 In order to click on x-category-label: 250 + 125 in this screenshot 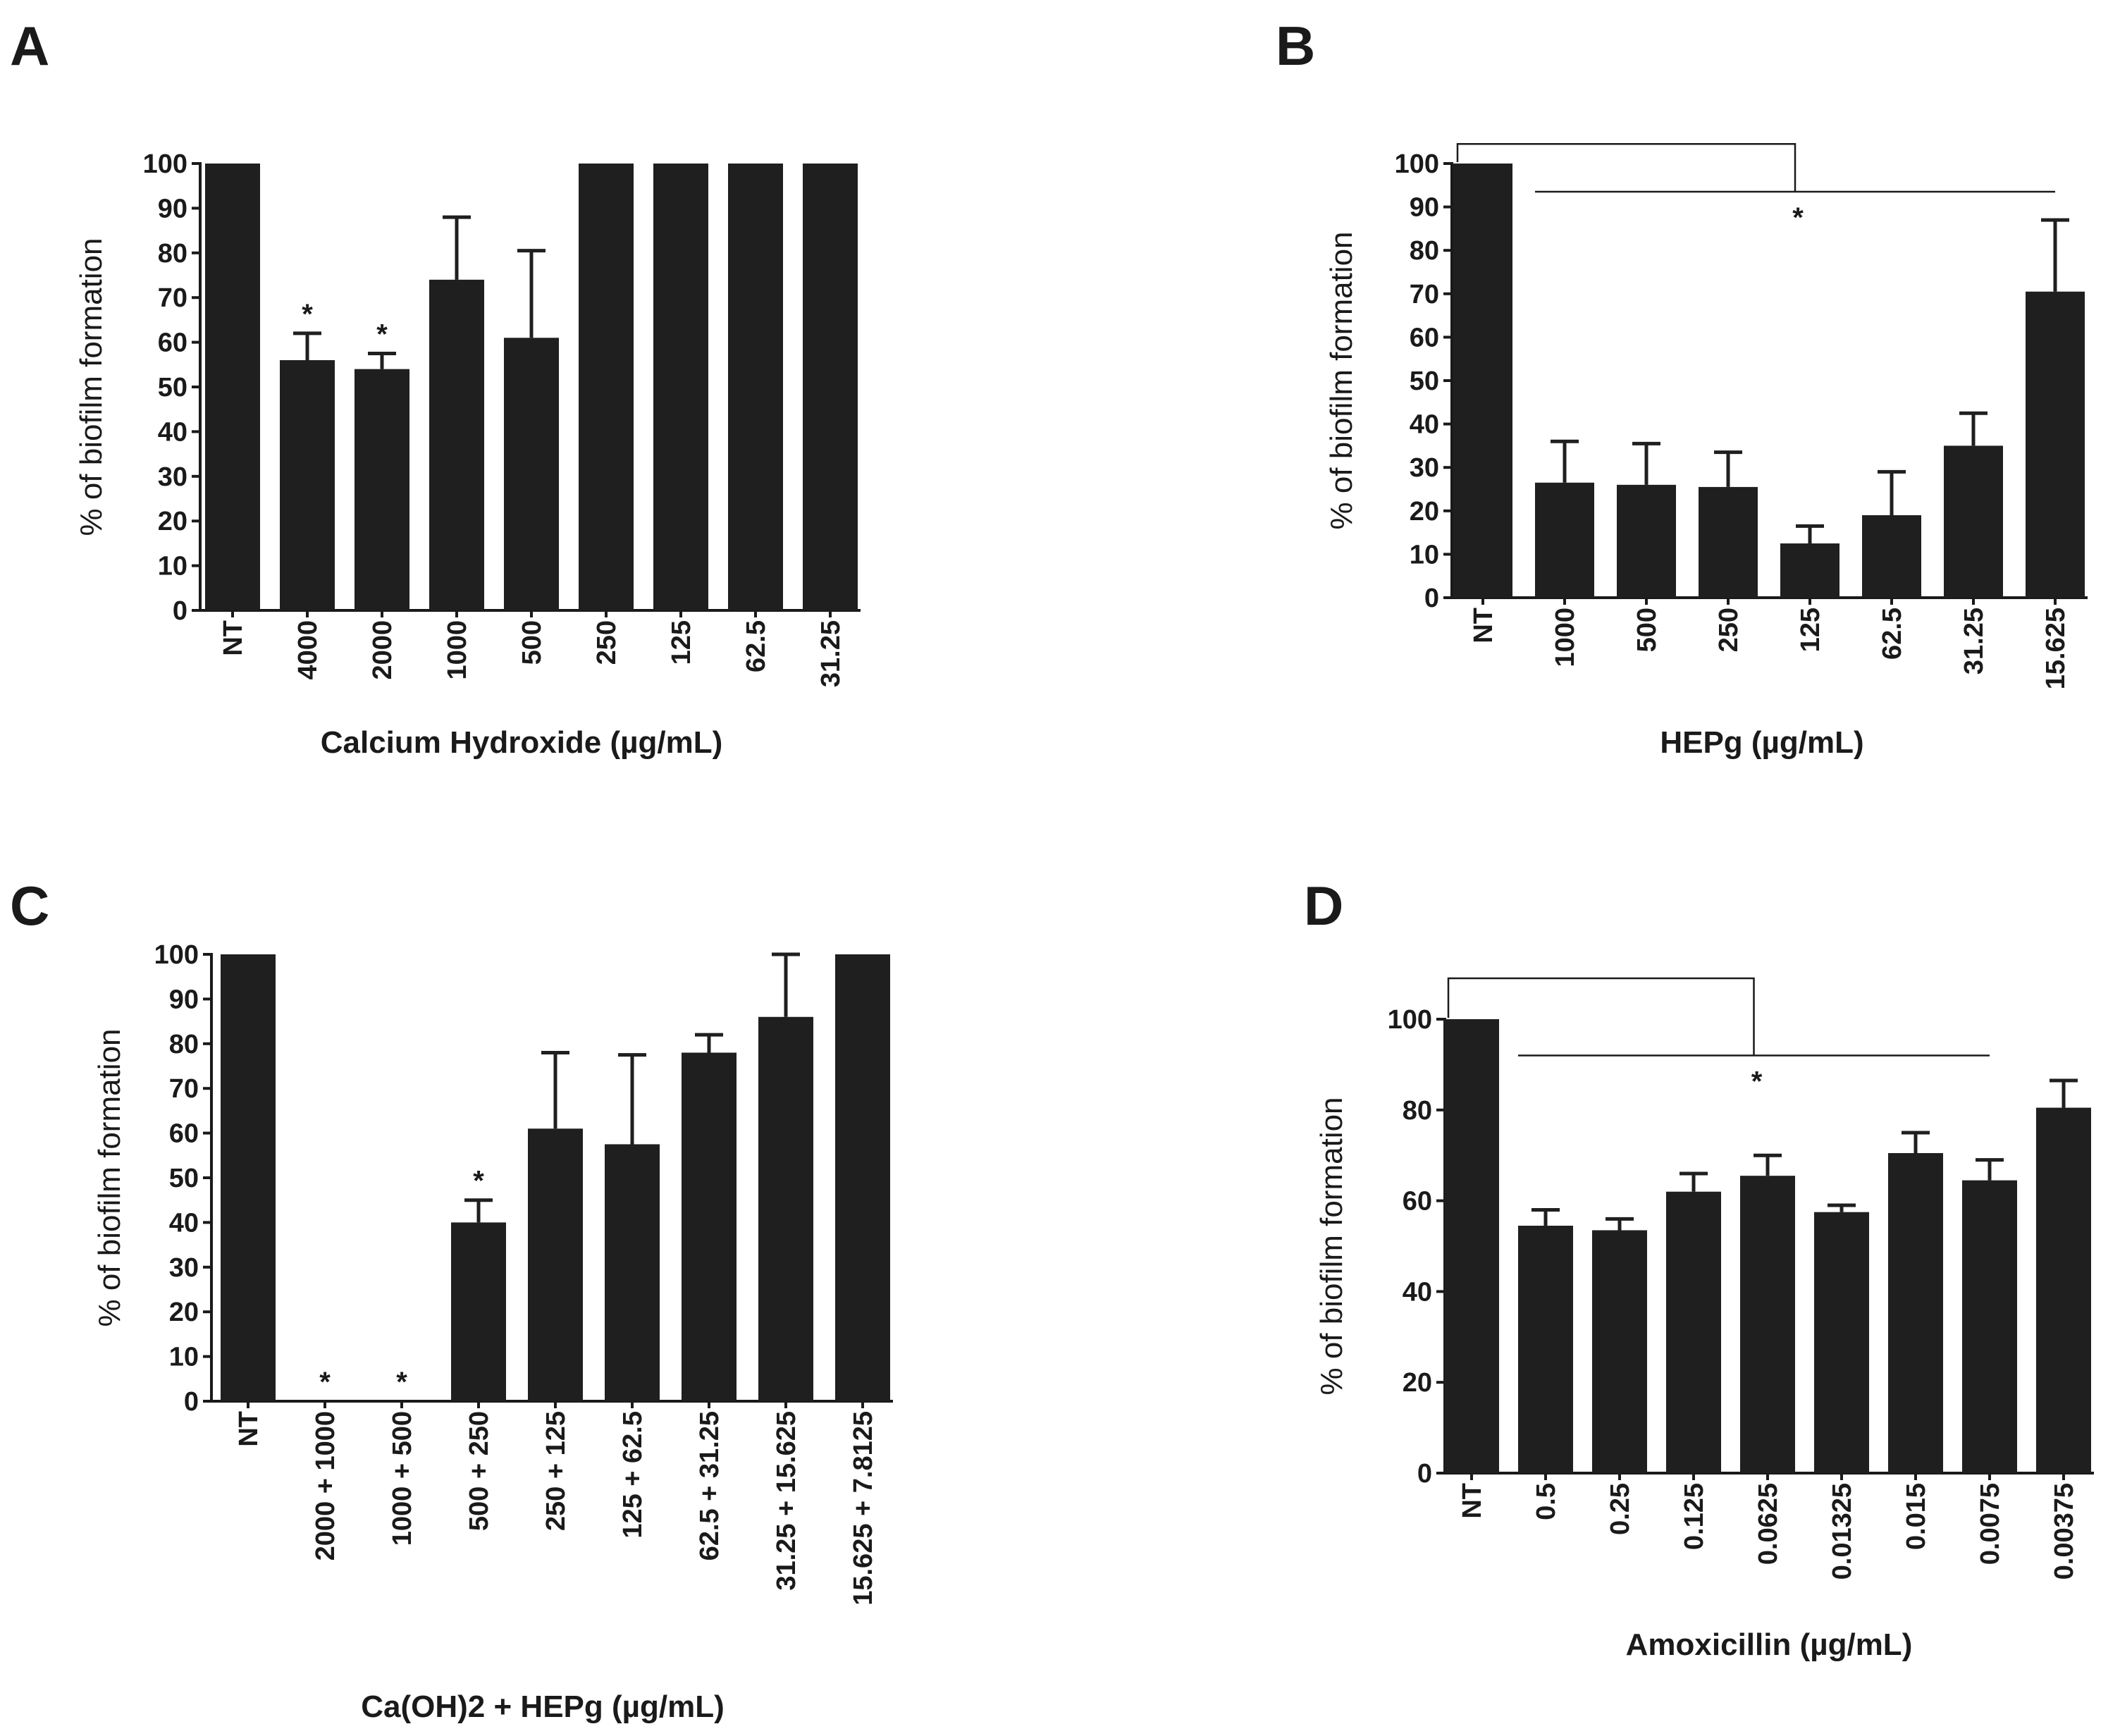, I will do `click(556, 1471)`.